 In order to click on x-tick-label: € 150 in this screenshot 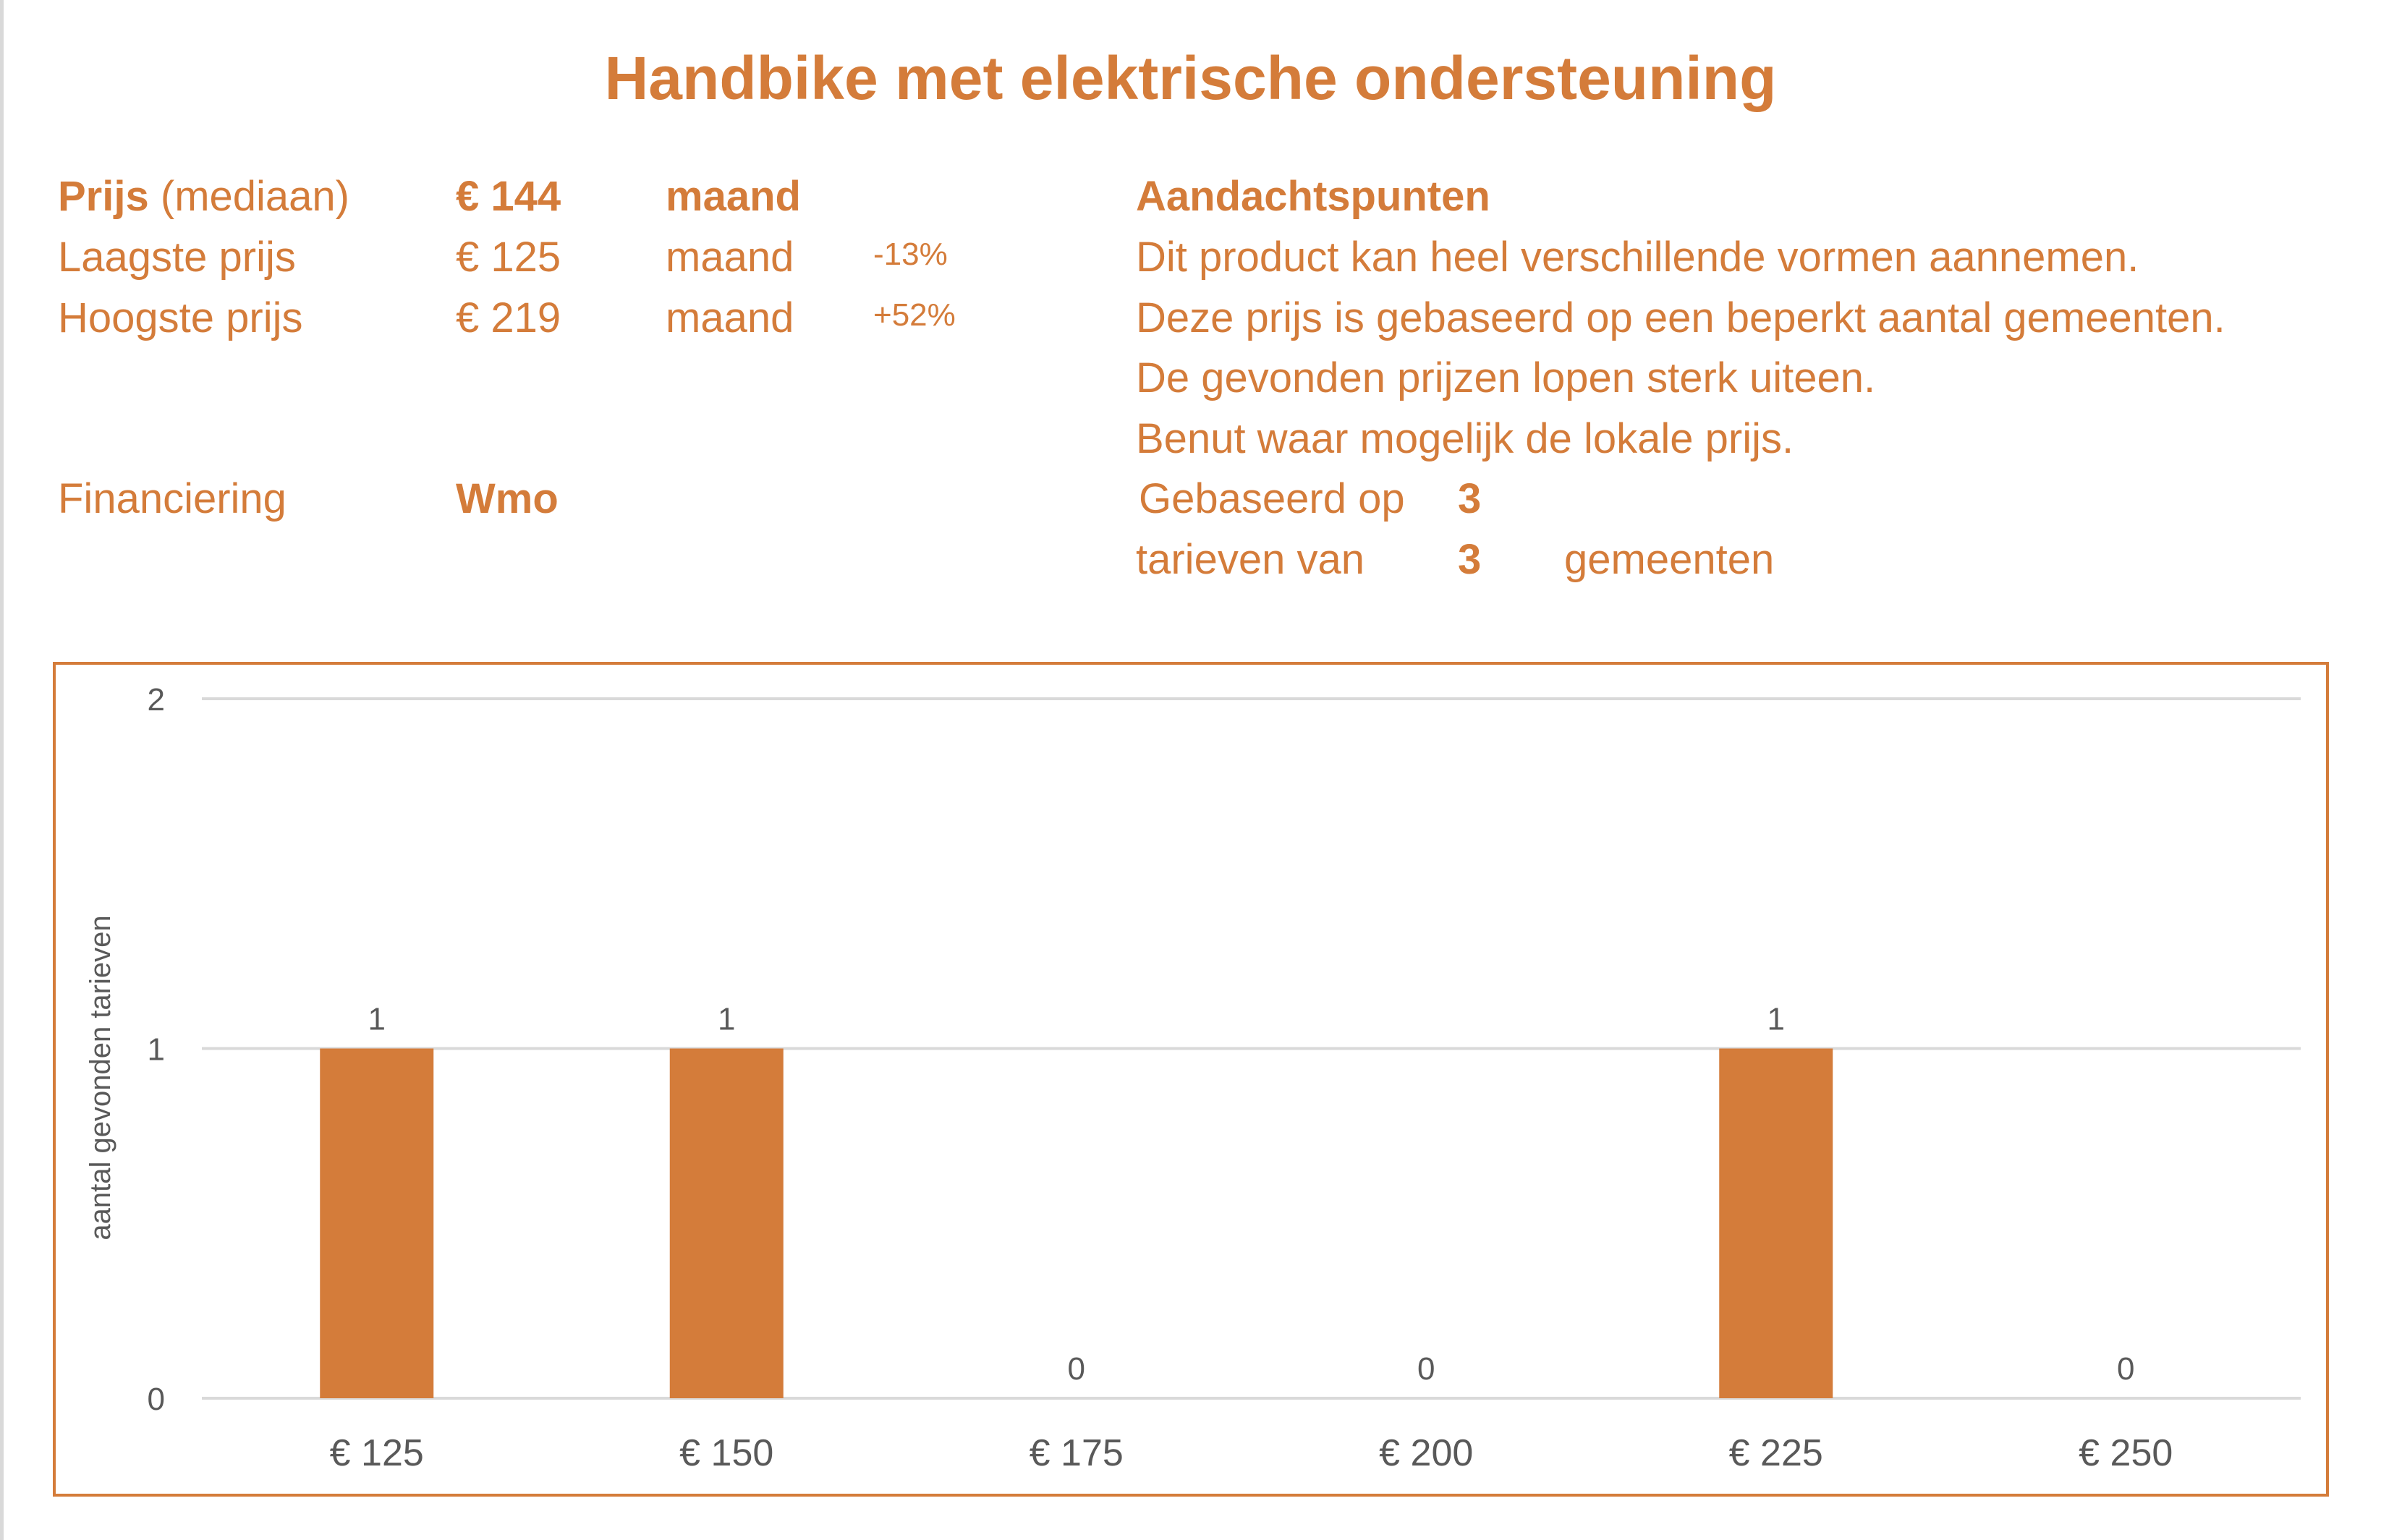, I will do `click(726, 1453)`.